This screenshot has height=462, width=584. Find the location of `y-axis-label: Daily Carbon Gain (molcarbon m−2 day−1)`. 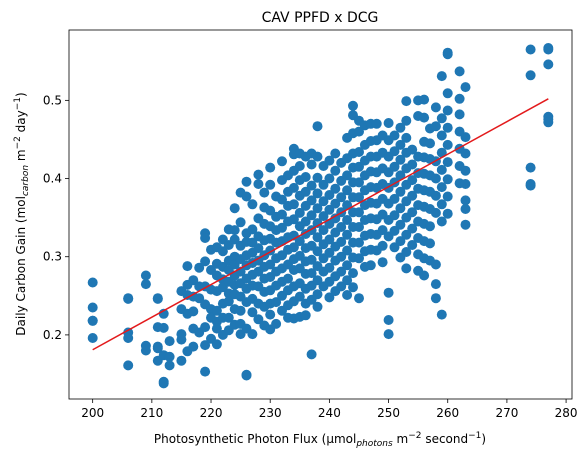

y-axis-label: Daily Carbon Gain (molcarbon m−2 day−1) is located at coordinates (22, 213).